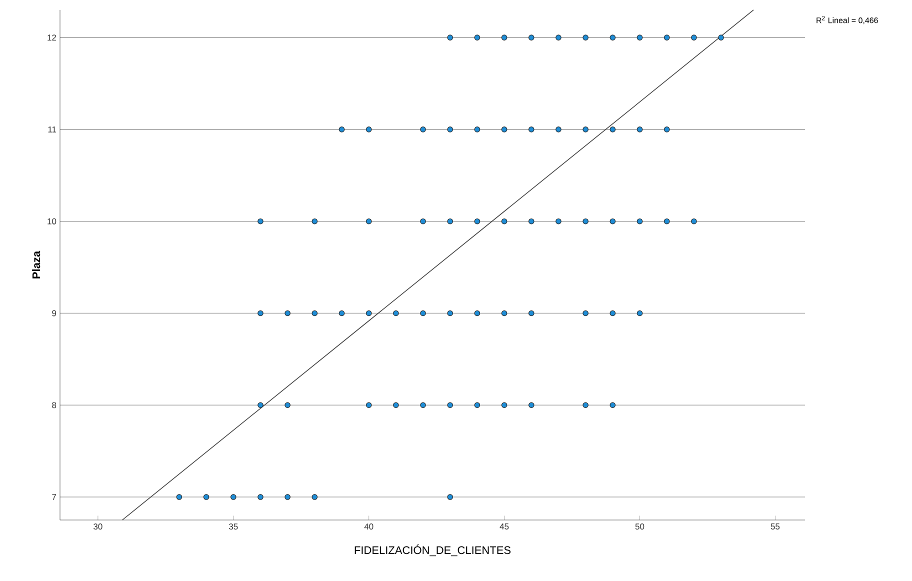 The width and height of the screenshot is (912, 581). What do you see at coordinates (98, 527) in the screenshot?
I see `x-tick-label: 30` at bounding box center [98, 527].